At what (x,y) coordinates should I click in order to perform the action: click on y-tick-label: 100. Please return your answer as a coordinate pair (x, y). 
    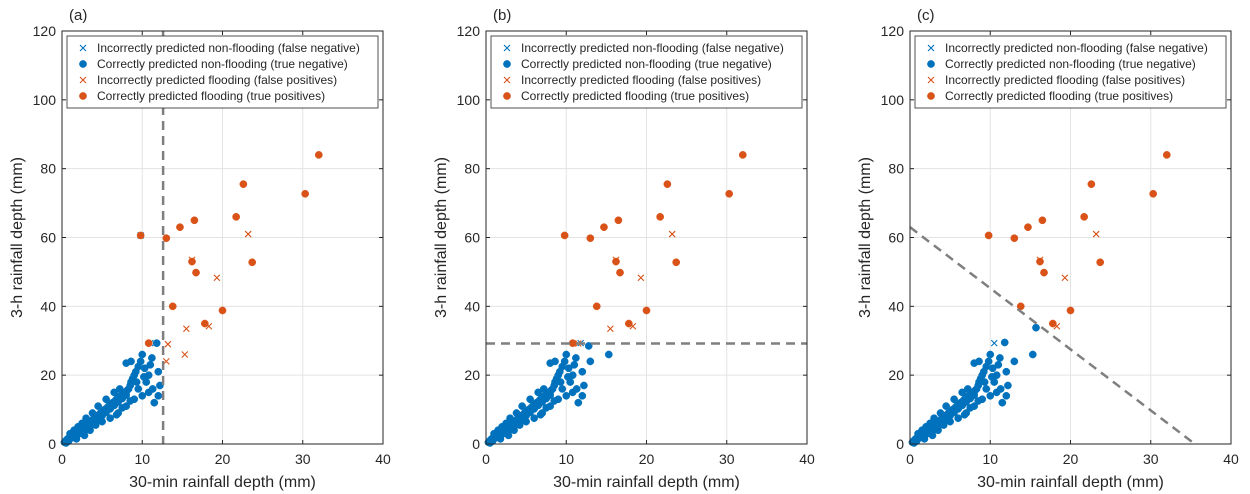
    Looking at the image, I should click on (469, 100).